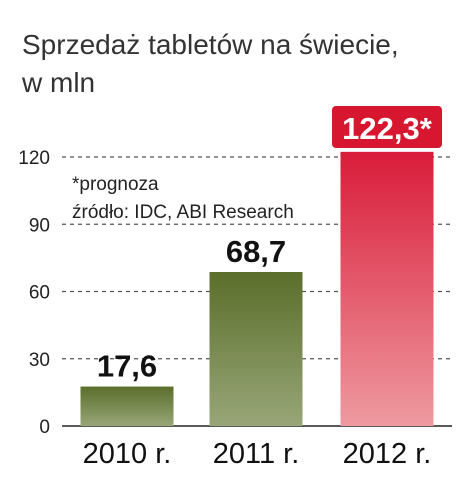  I want to click on x-tick-label: 2011 r., so click(256, 454).